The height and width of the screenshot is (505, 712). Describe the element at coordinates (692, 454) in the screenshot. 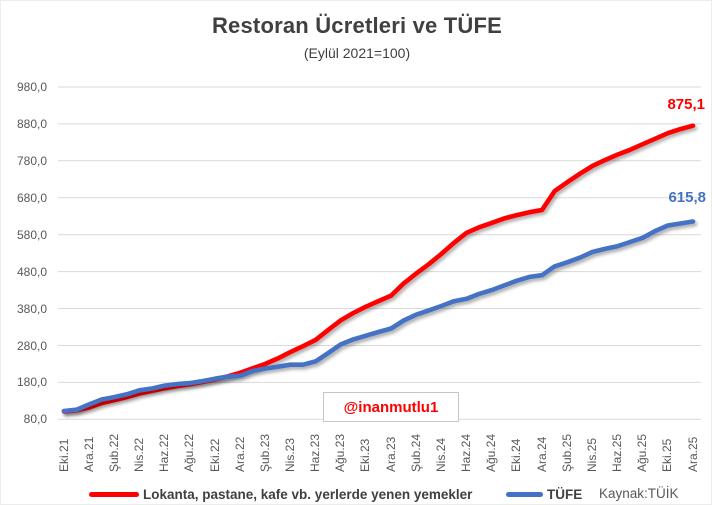

I see `x-tick-label: Ara.25` at that location.